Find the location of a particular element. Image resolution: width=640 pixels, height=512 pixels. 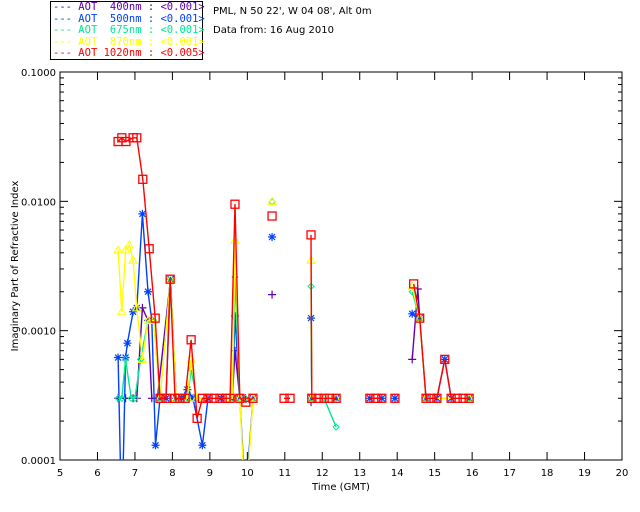

legend-label: AOT 1020nm : <0.005> is located at coordinates (141, 53).